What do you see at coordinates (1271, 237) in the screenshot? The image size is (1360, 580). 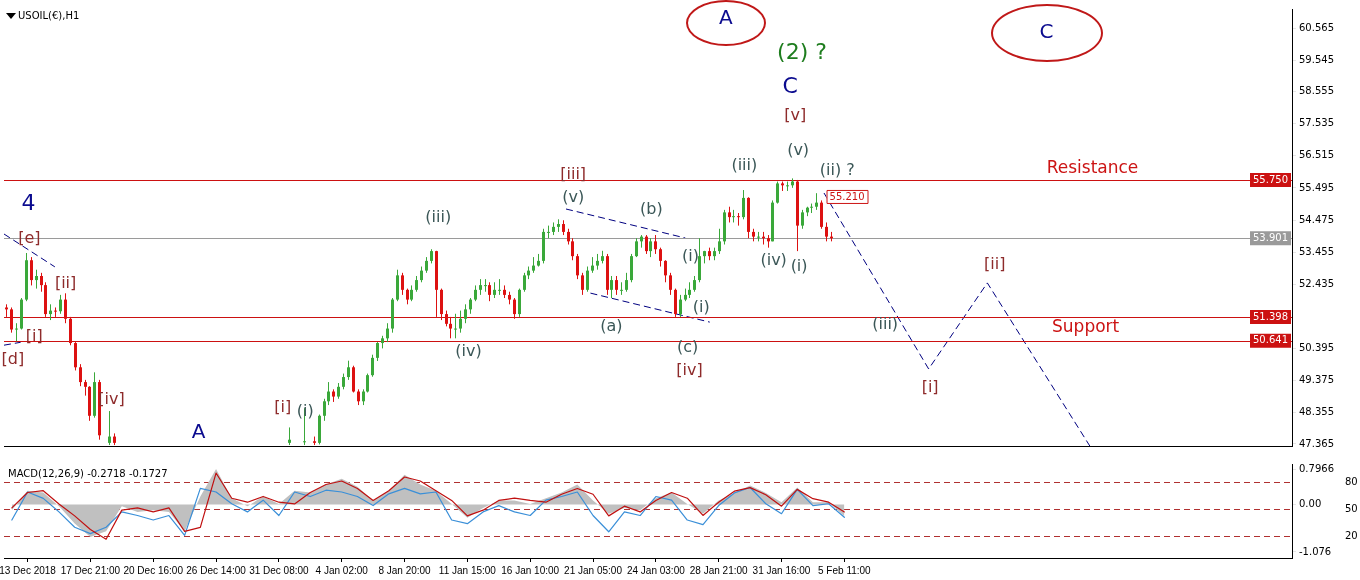 I see `ref-line-label: 53.901` at bounding box center [1271, 237].